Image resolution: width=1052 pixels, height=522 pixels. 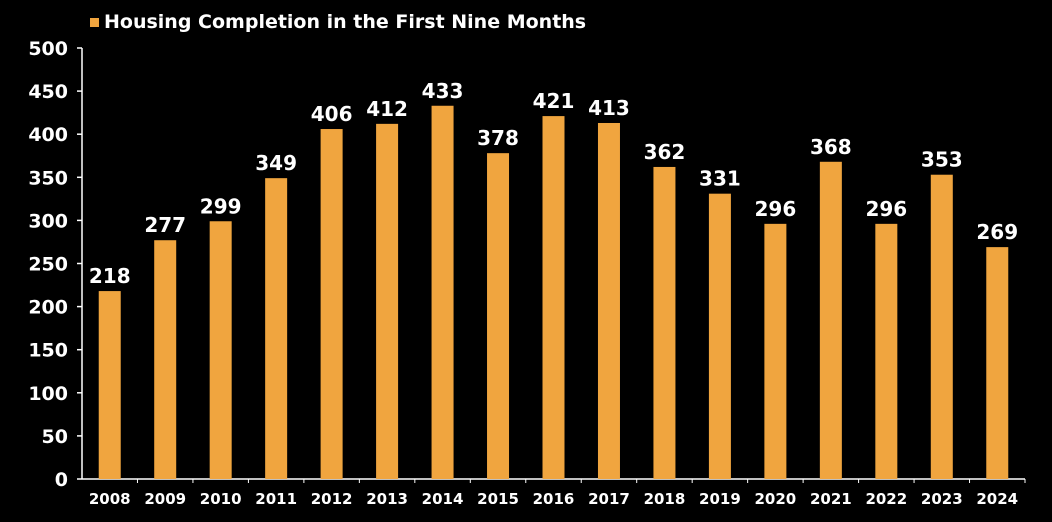 What do you see at coordinates (276, 329) in the screenshot?
I see `bar-2011` at bounding box center [276, 329].